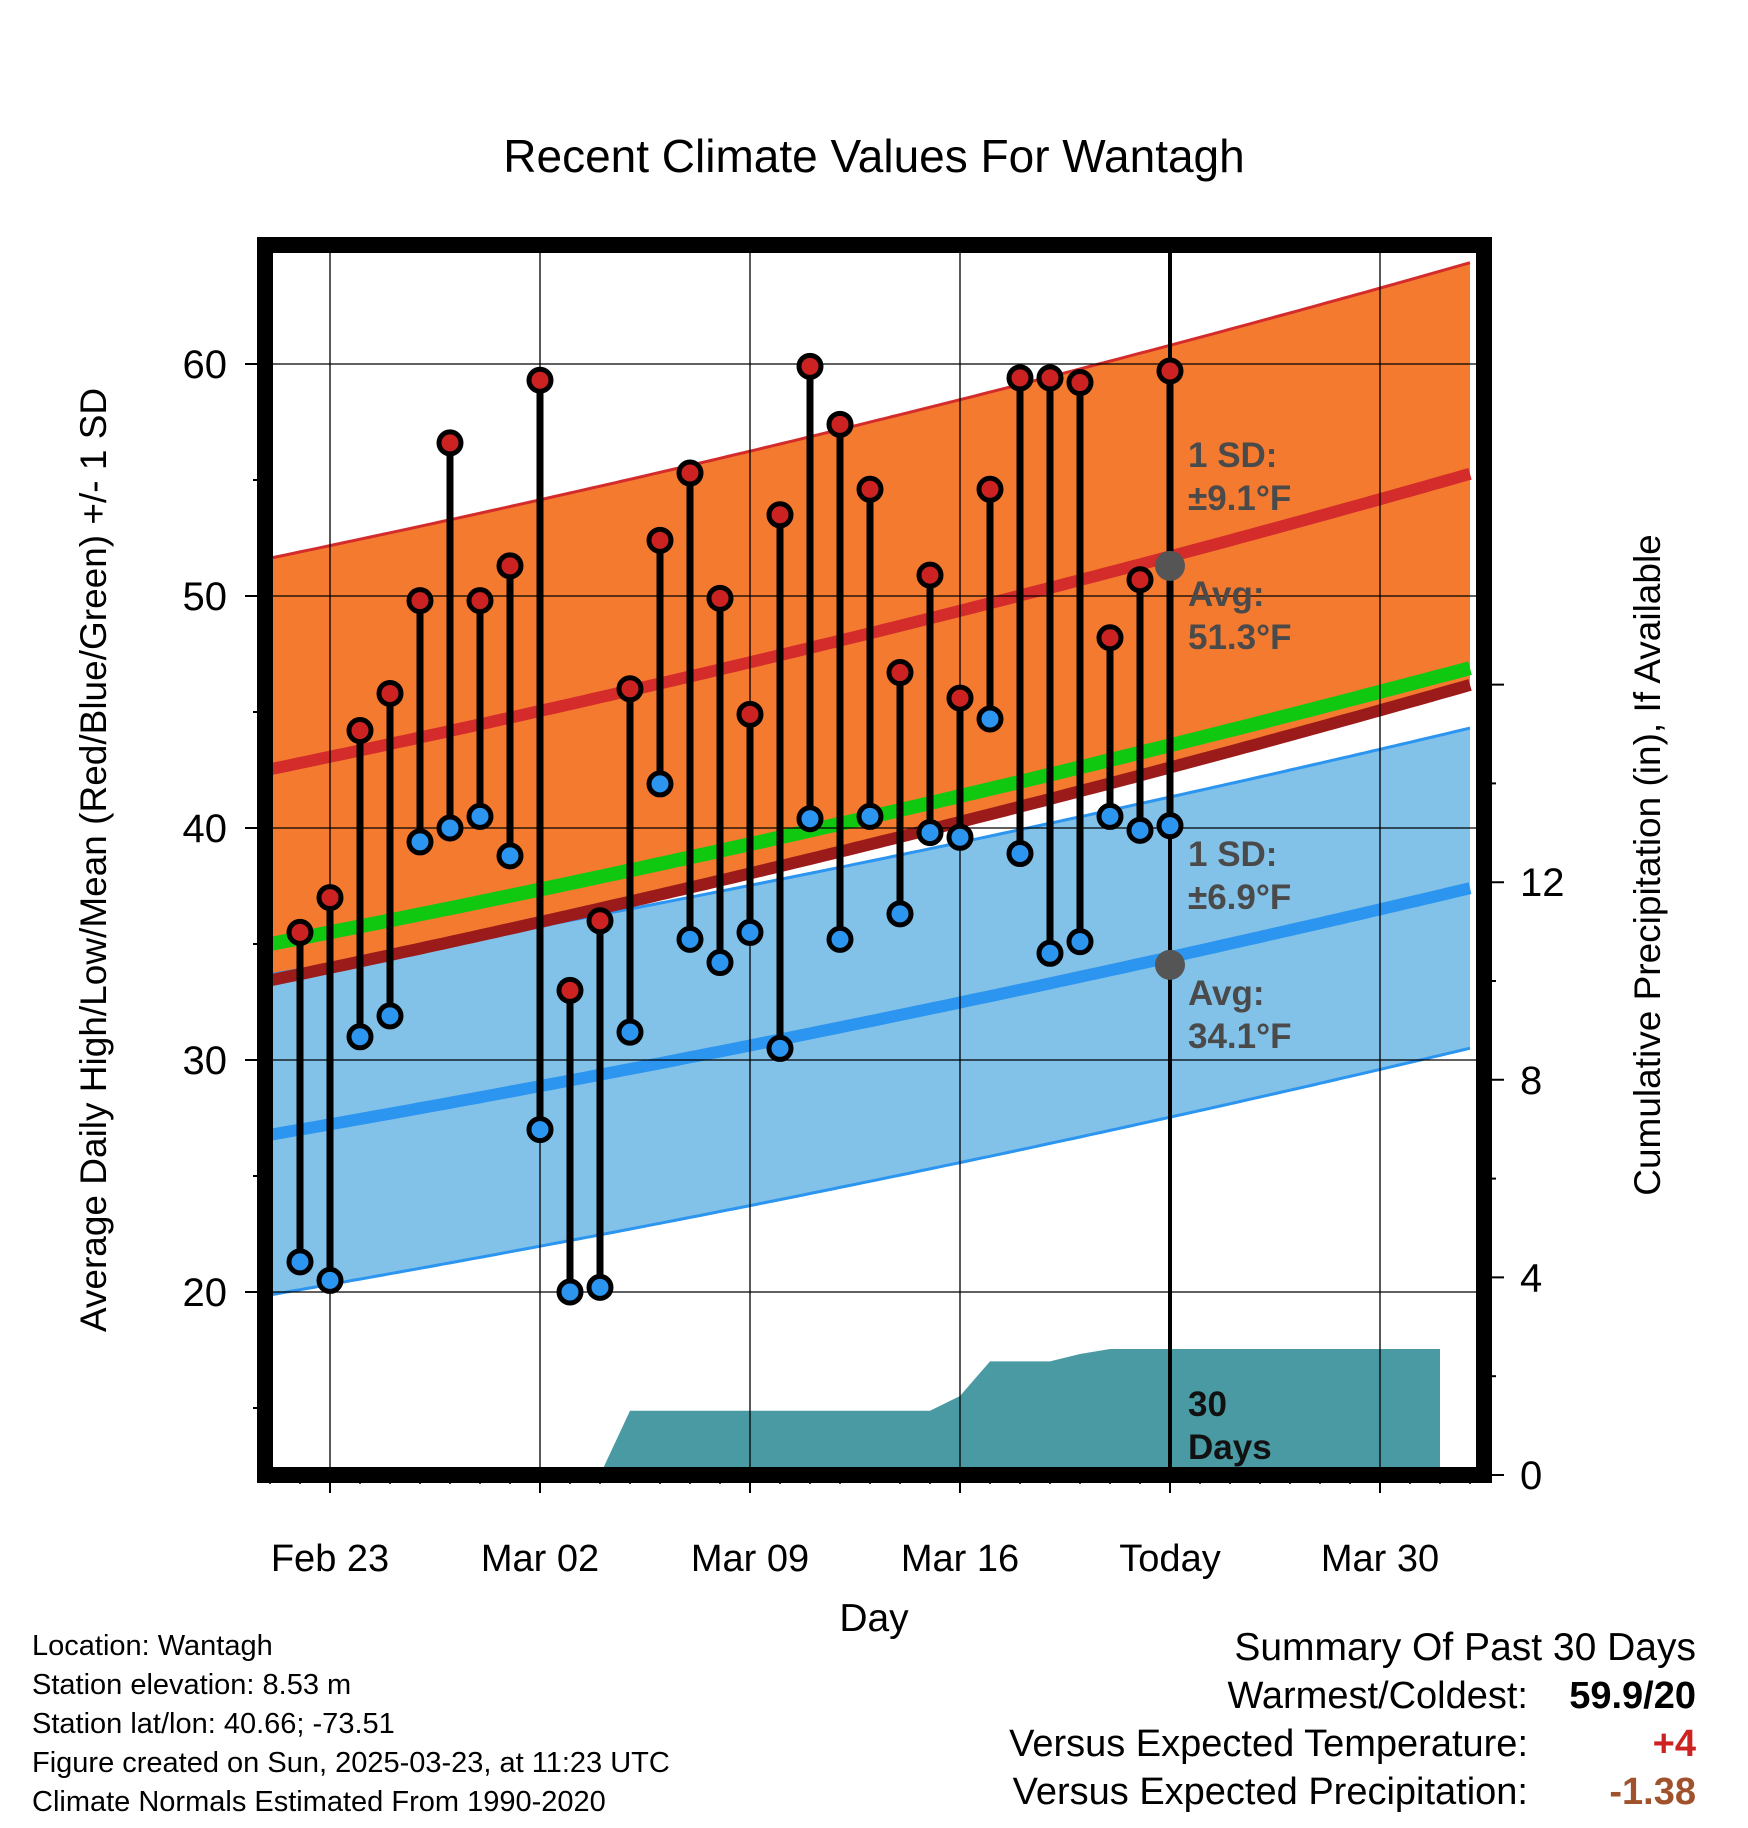  What do you see at coordinates (1674, 1744) in the screenshot?
I see `temp-vs-expected-value: +4` at bounding box center [1674, 1744].